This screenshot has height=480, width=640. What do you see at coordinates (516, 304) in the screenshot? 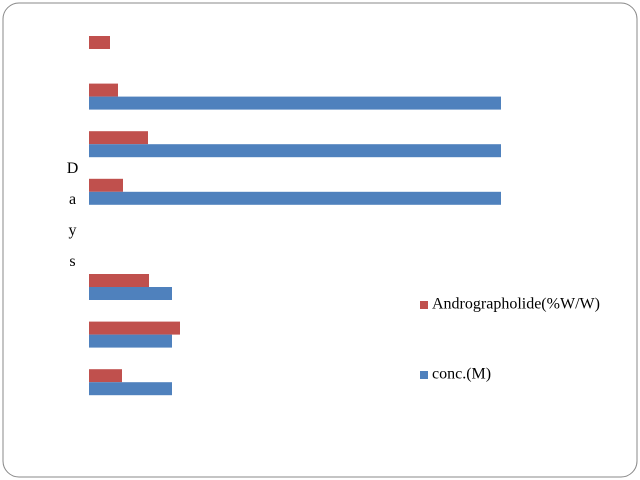
I see `legend-label: Andrographolide(%W/W)` at bounding box center [516, 304].